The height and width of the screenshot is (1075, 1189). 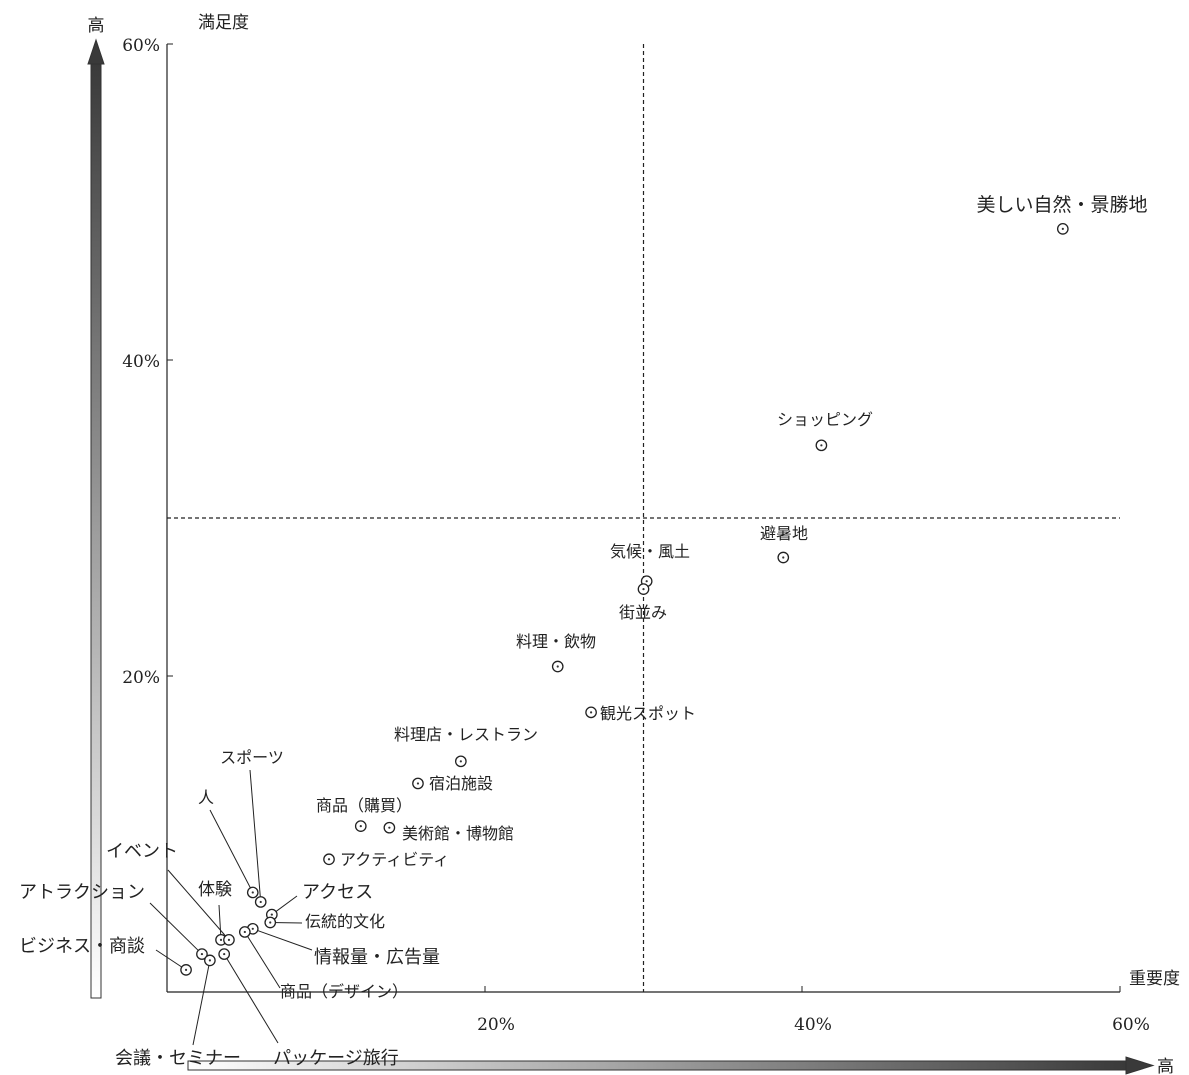 What do you see at coordinates (466, 734) in the screenshot?
I see `point-label: 料理店・レストラン` at bounding box center [466, 734].